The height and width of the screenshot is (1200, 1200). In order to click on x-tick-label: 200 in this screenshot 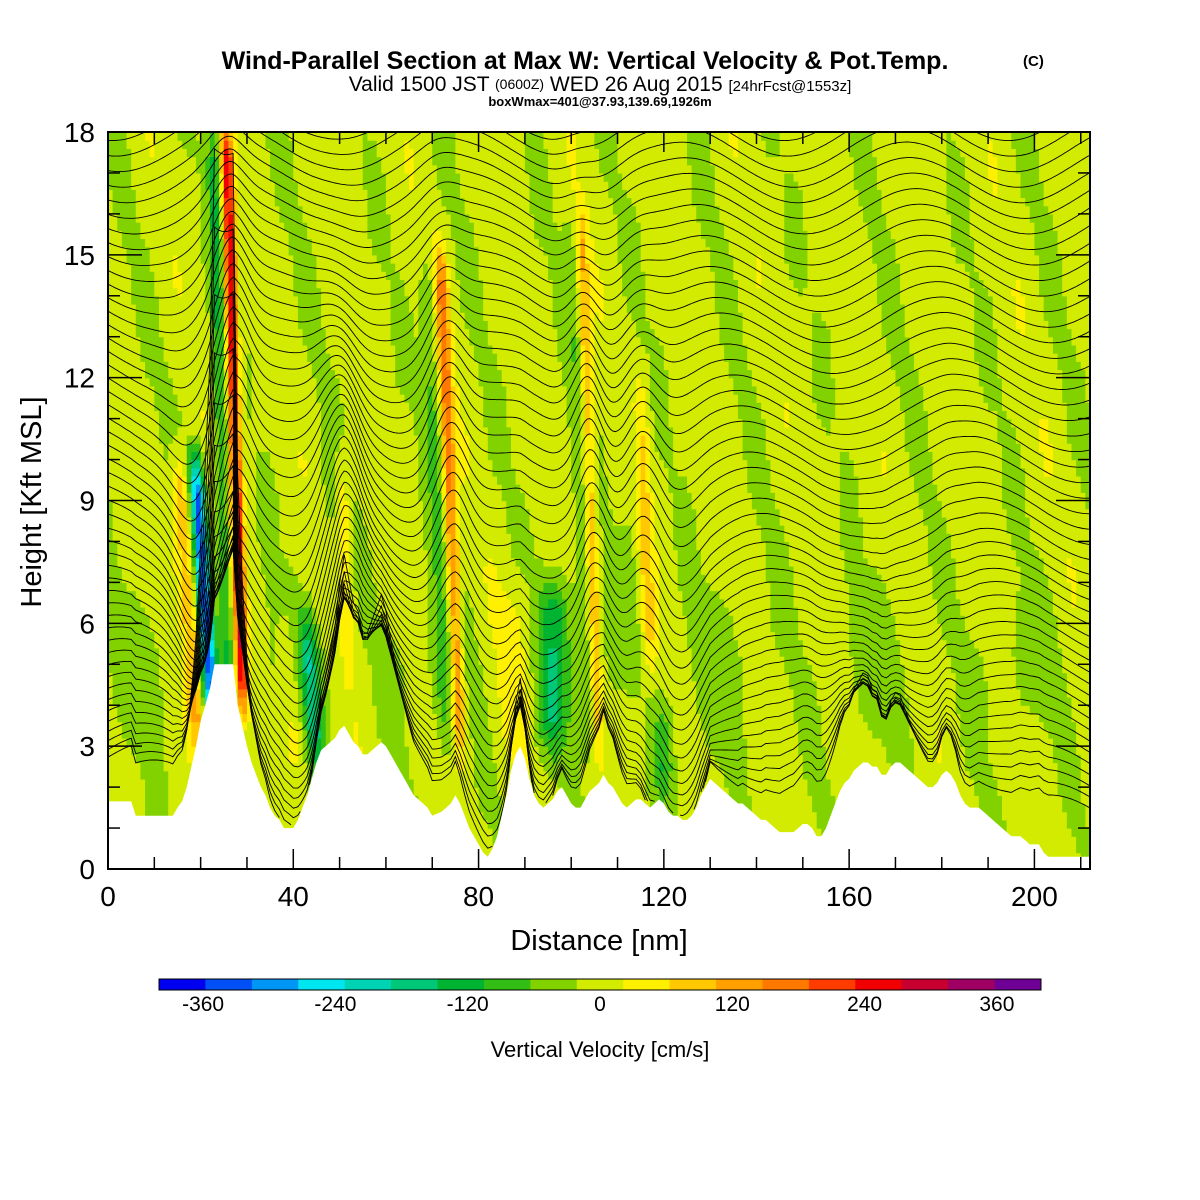, I will do `click(1034, 896)`.